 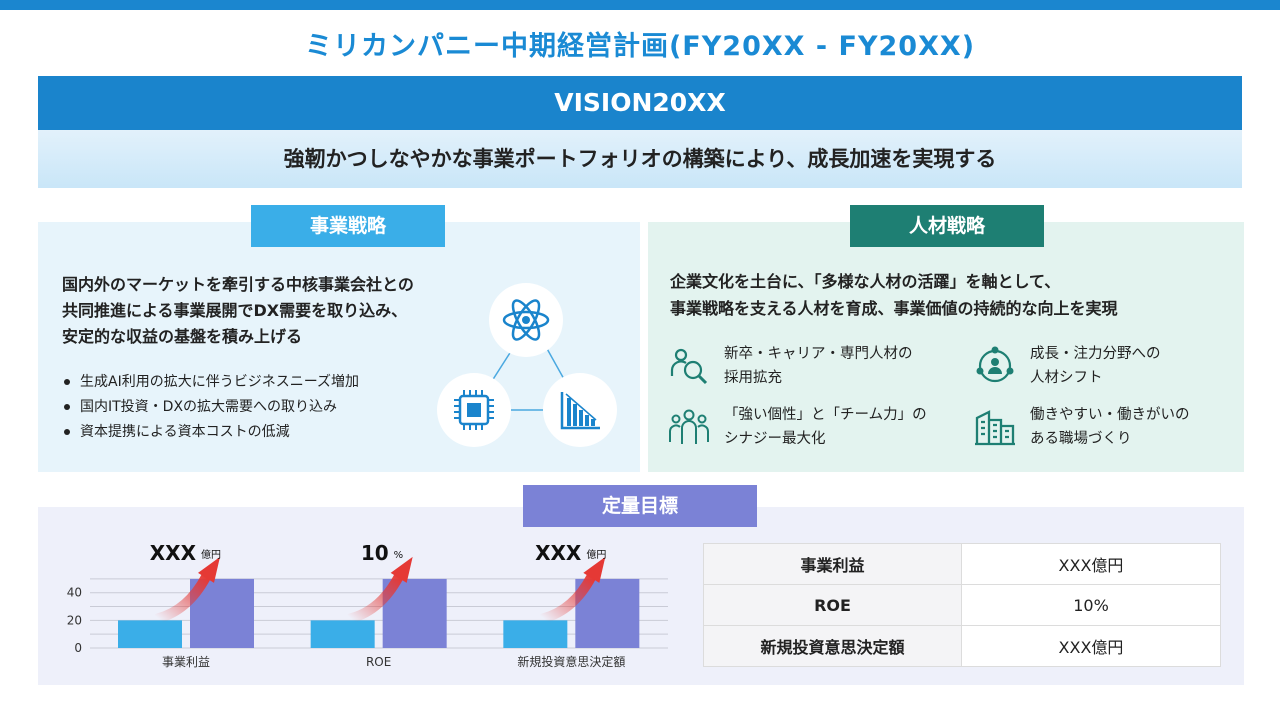 What do you see at coordinates (375, 553) in the screenshot?
I see `annotation-value: 10` at bounding box center [375, 553].